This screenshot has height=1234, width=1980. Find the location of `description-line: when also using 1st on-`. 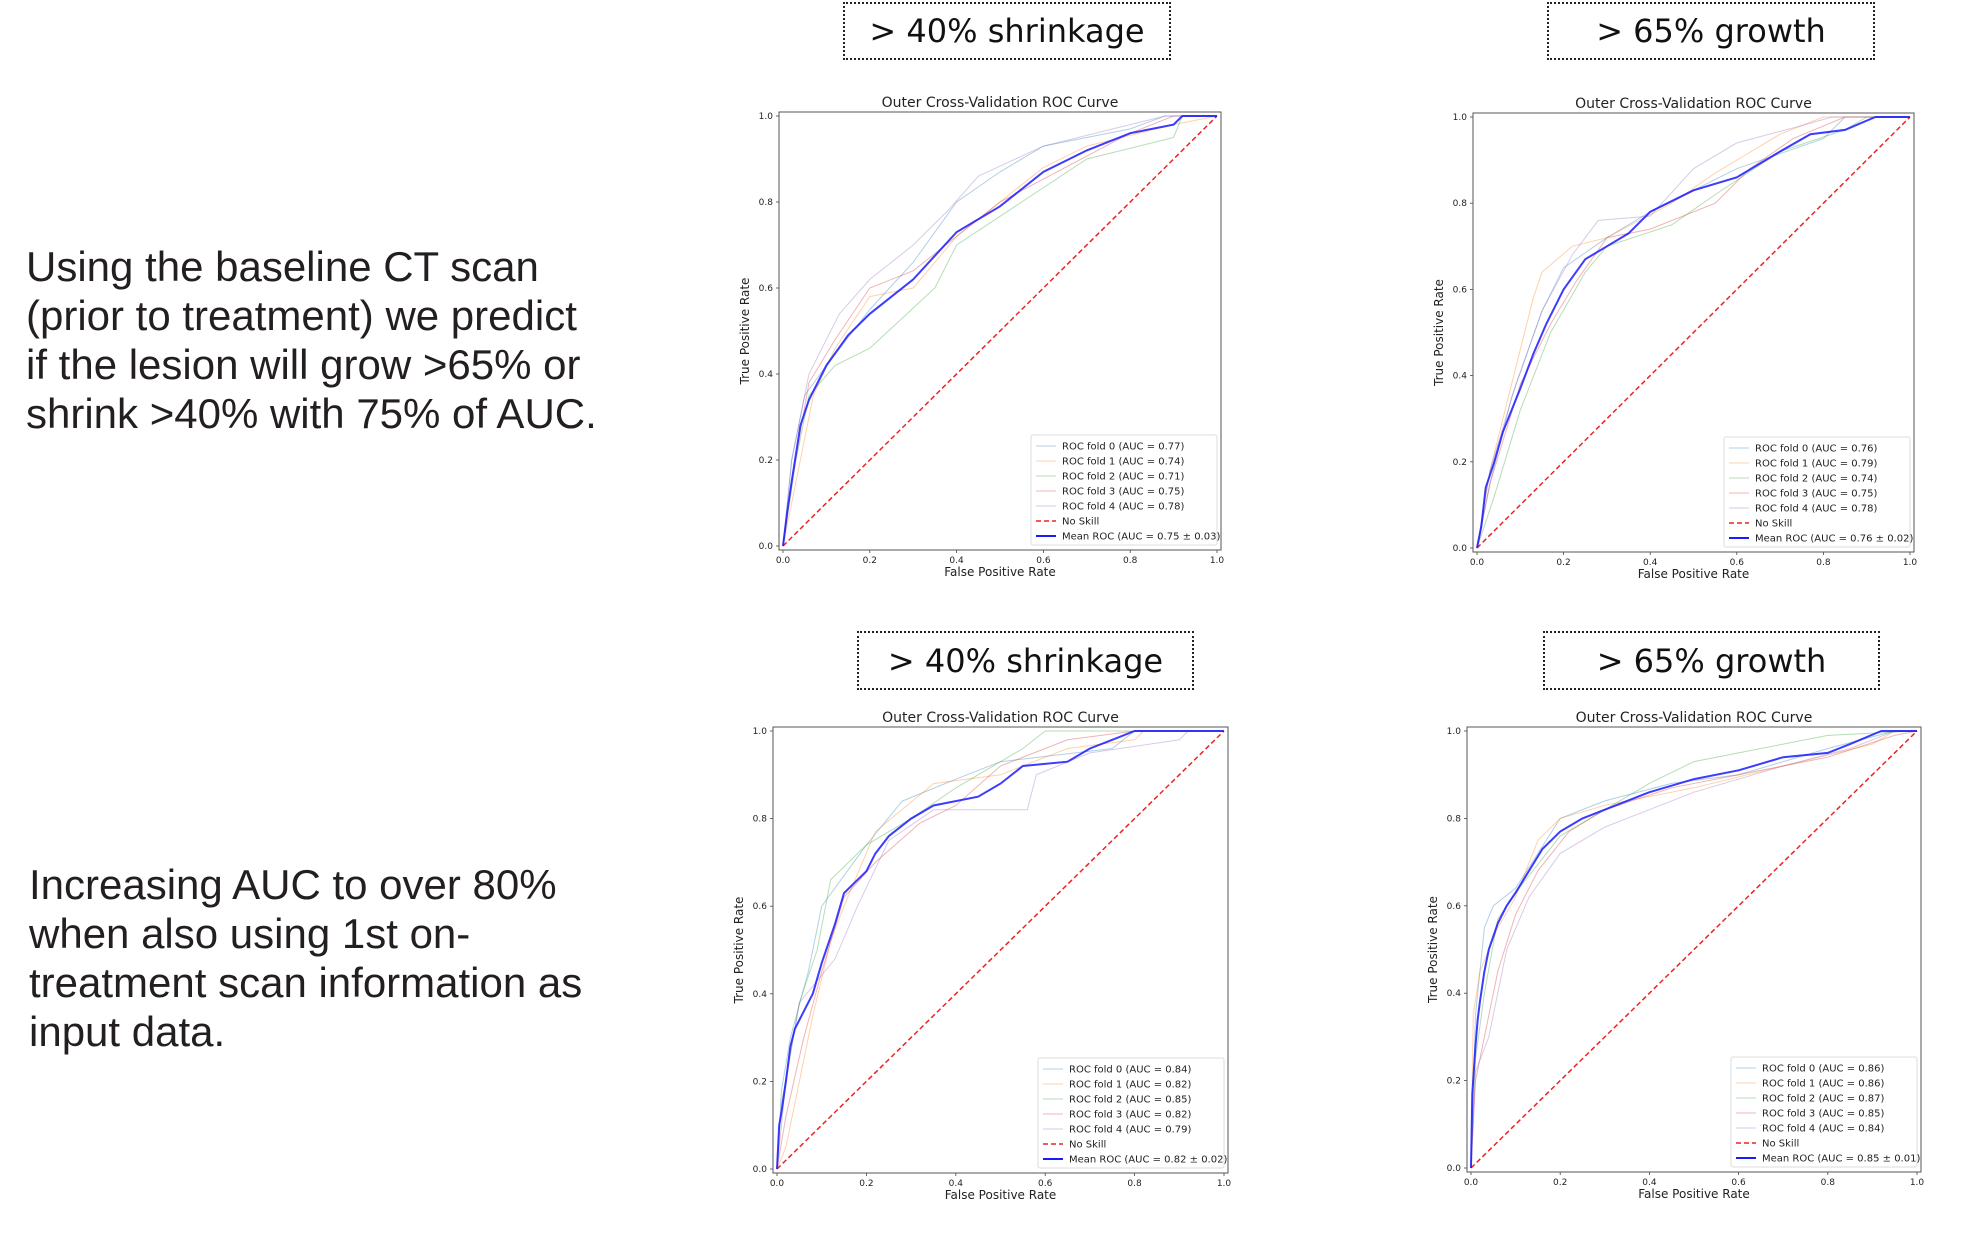

description-line: when also using 1st on- is located at coordinates (250, 933).